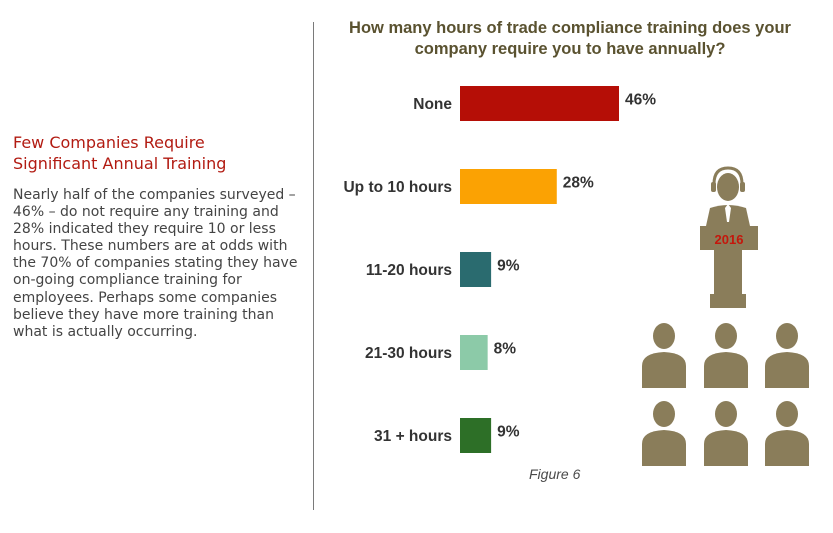 This screenshot has width=833, height=533. I want to click on podium-column, so click(728, 272).